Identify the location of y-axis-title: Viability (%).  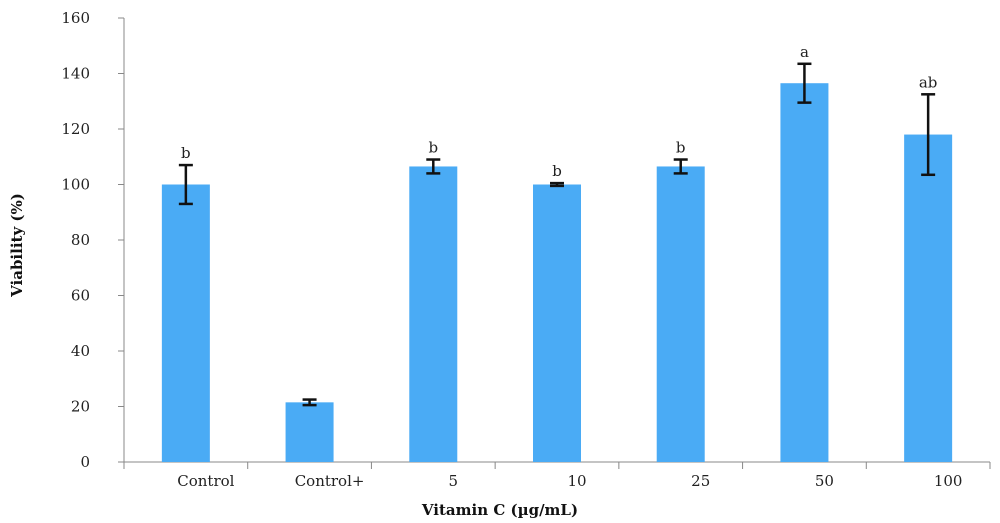
(17, 245).